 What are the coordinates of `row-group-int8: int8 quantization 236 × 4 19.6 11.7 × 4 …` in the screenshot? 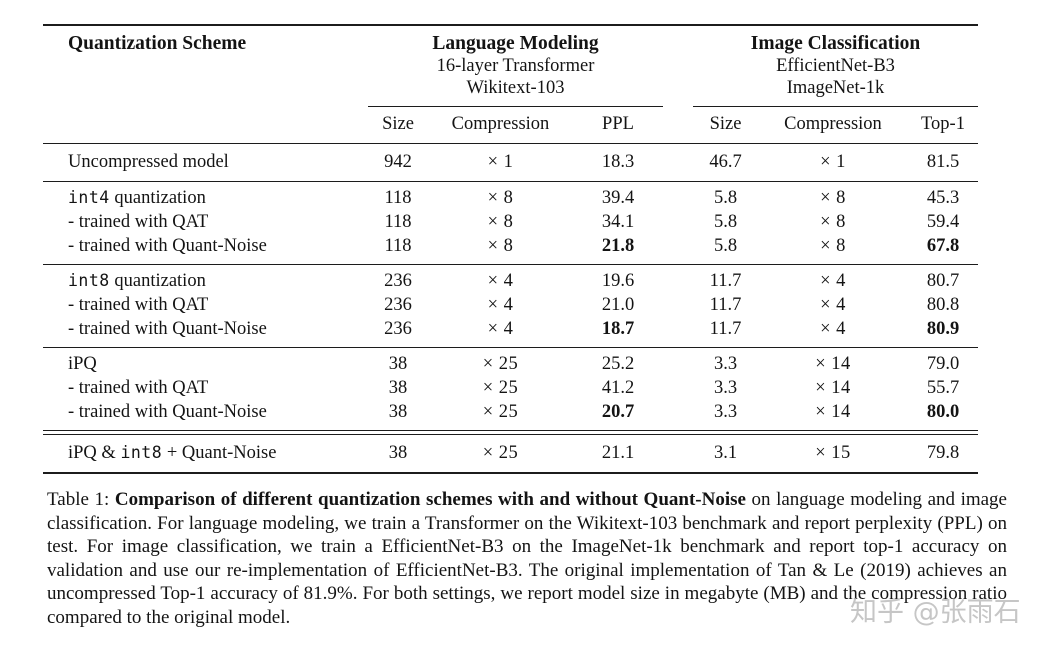 It's located at (510, 306).